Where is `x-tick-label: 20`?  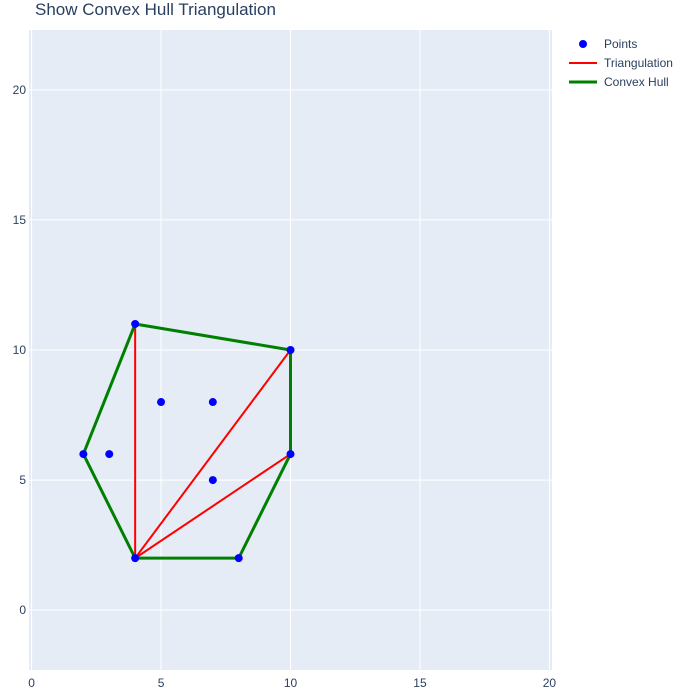
x-tick-label: 20 is located at coordinates (550, 683).